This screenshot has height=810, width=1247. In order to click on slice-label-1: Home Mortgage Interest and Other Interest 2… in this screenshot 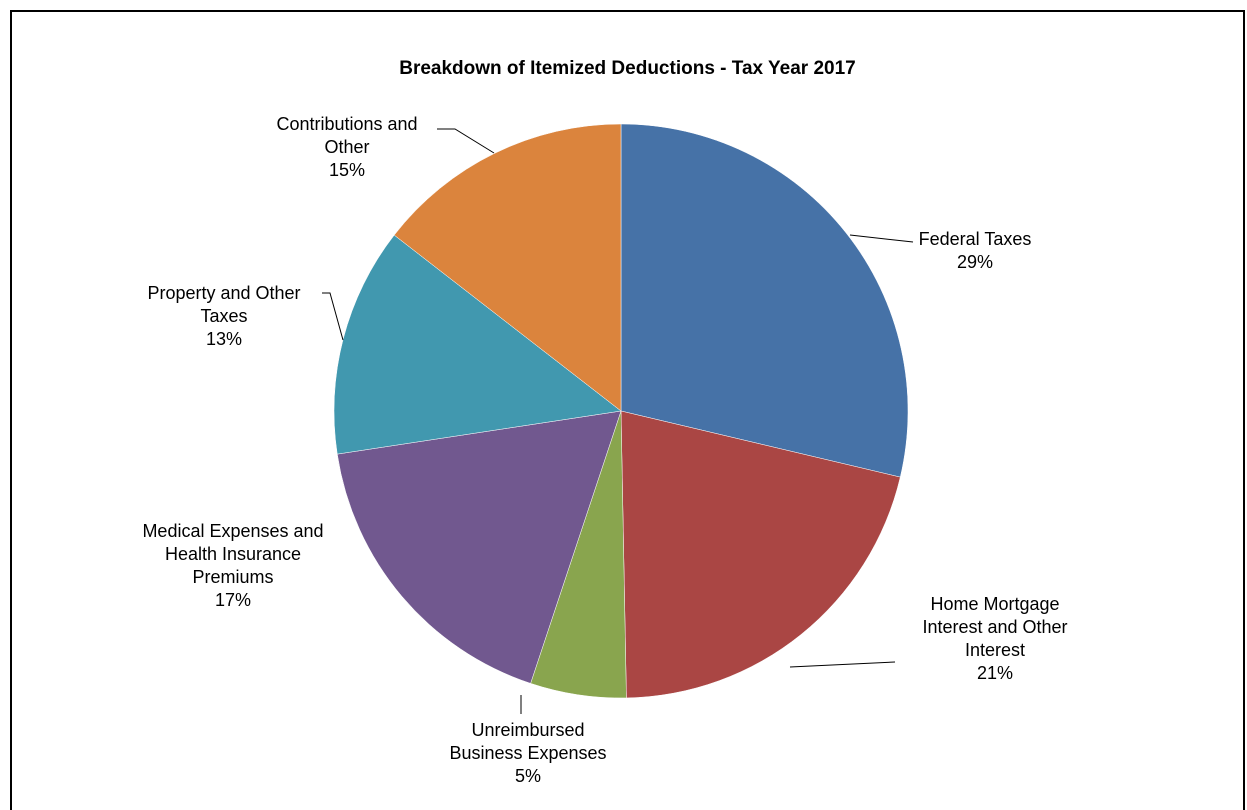, I will do `click(994, 638)`.